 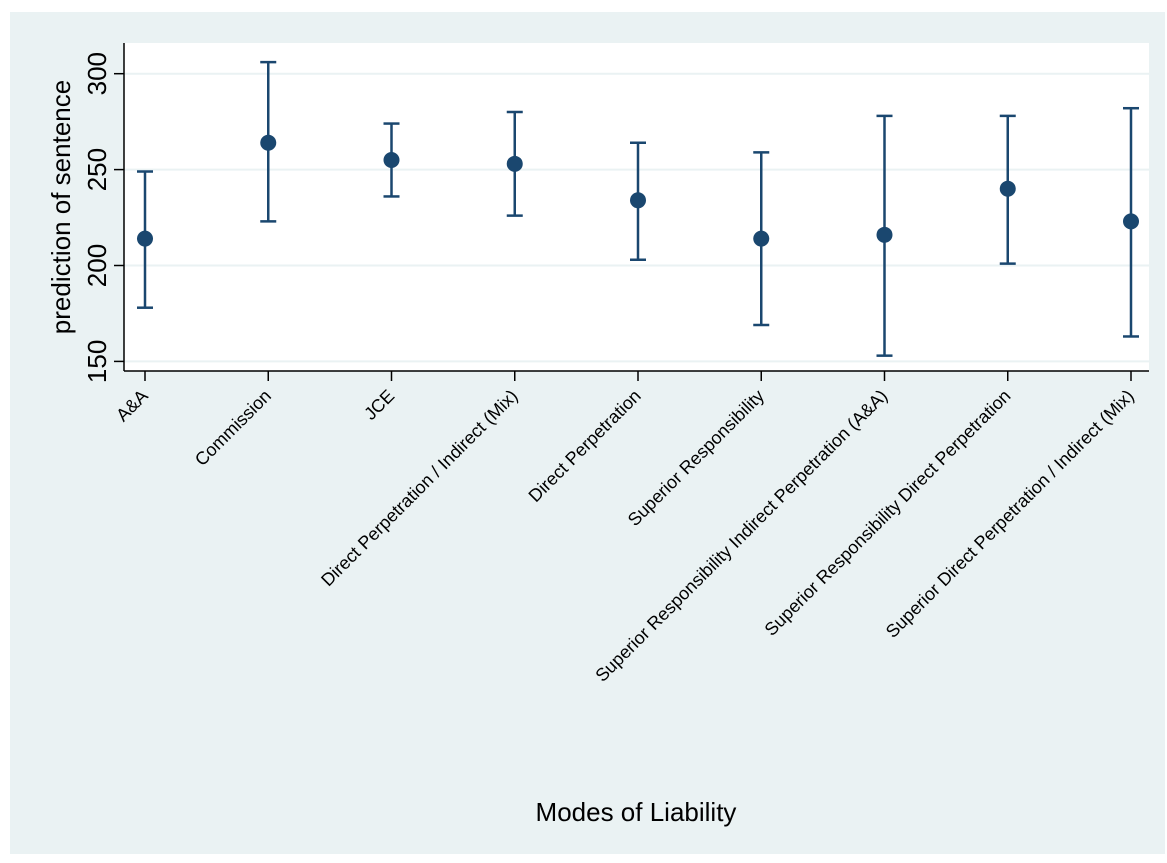 I want to click on y-tick-label: 250, so click(x=97, y=169).